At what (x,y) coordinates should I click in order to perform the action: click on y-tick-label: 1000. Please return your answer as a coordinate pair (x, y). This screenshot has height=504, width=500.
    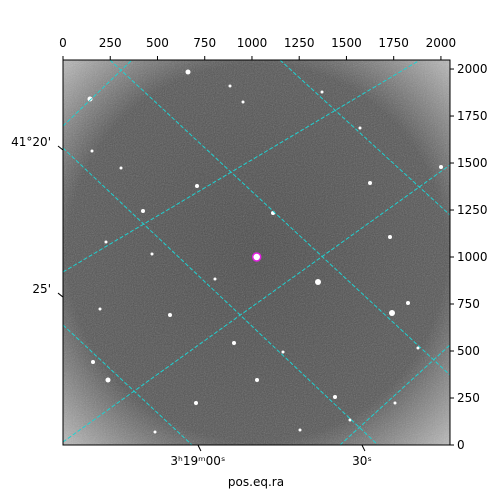
    Looking at the image, I should click on (472, 257).